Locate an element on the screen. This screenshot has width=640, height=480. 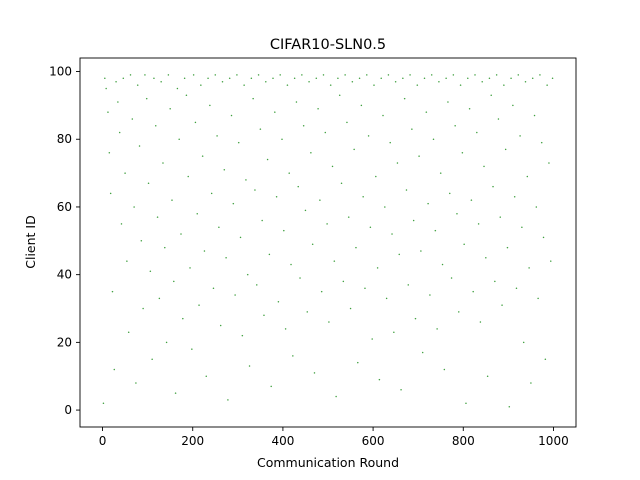
x-tick-label: 1000 is located at coordinates (553, 441).